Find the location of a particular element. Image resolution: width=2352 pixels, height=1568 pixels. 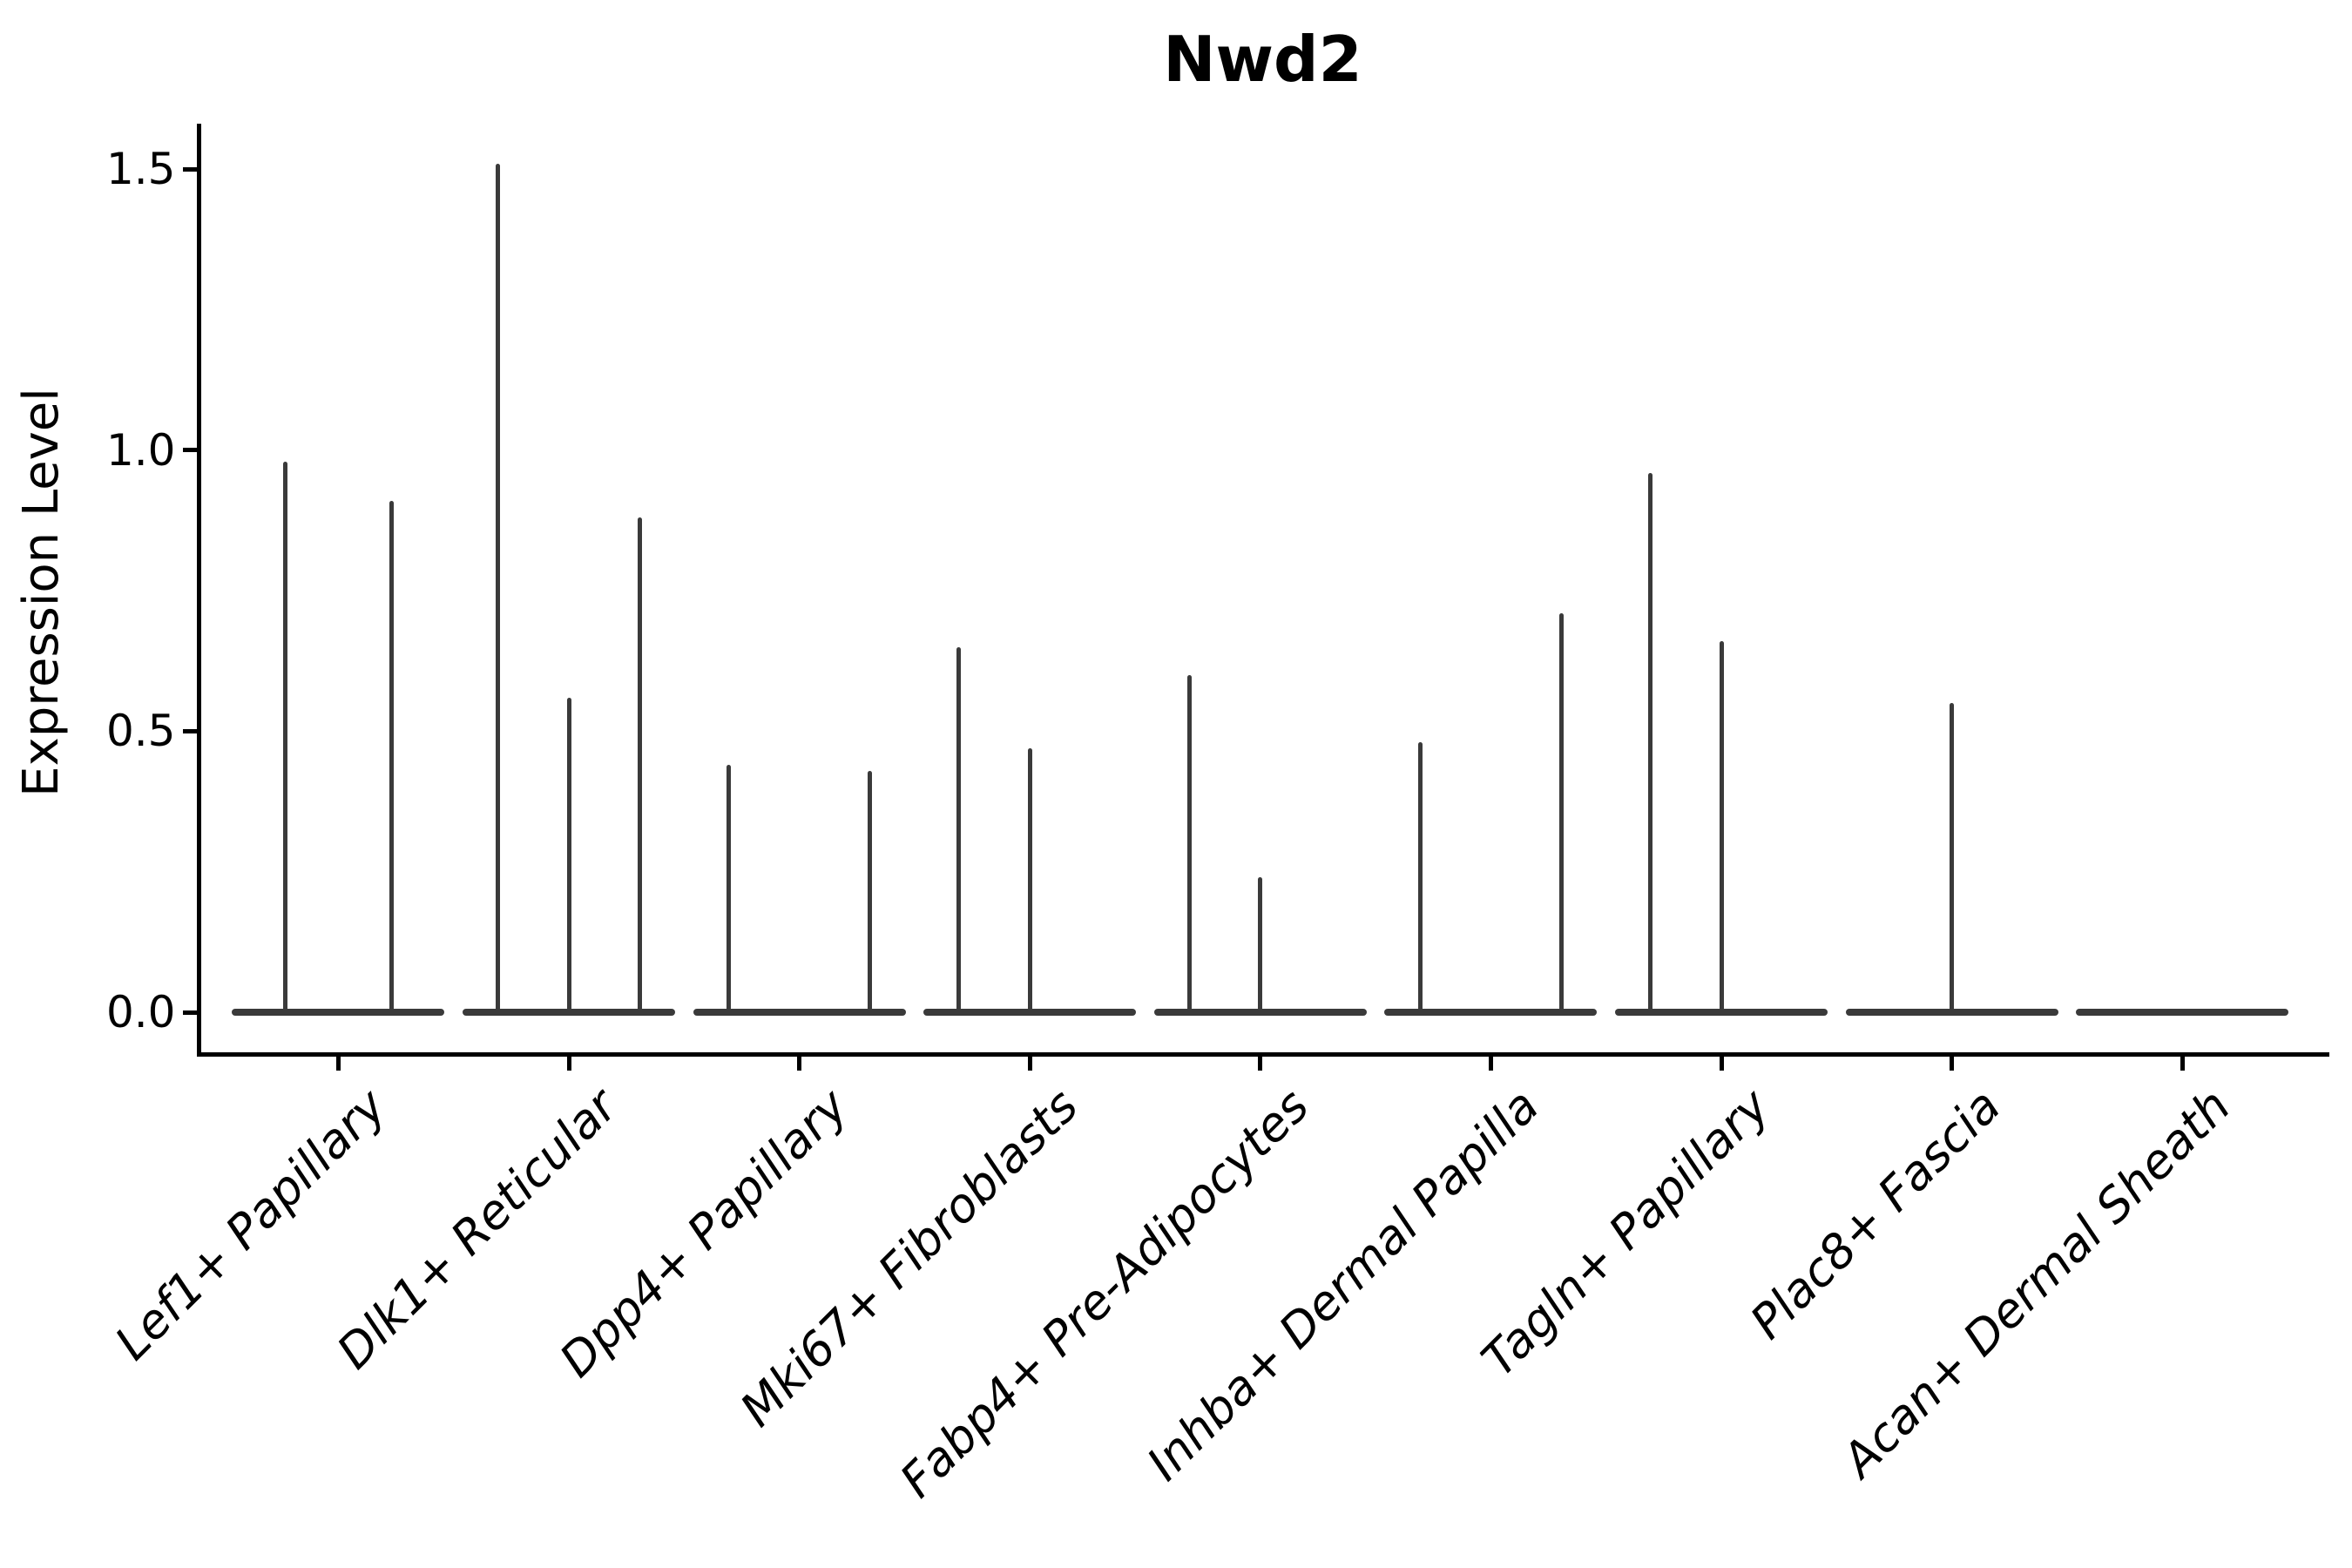

y-axis-label: Expression Level is located at coordinates (41, 592).